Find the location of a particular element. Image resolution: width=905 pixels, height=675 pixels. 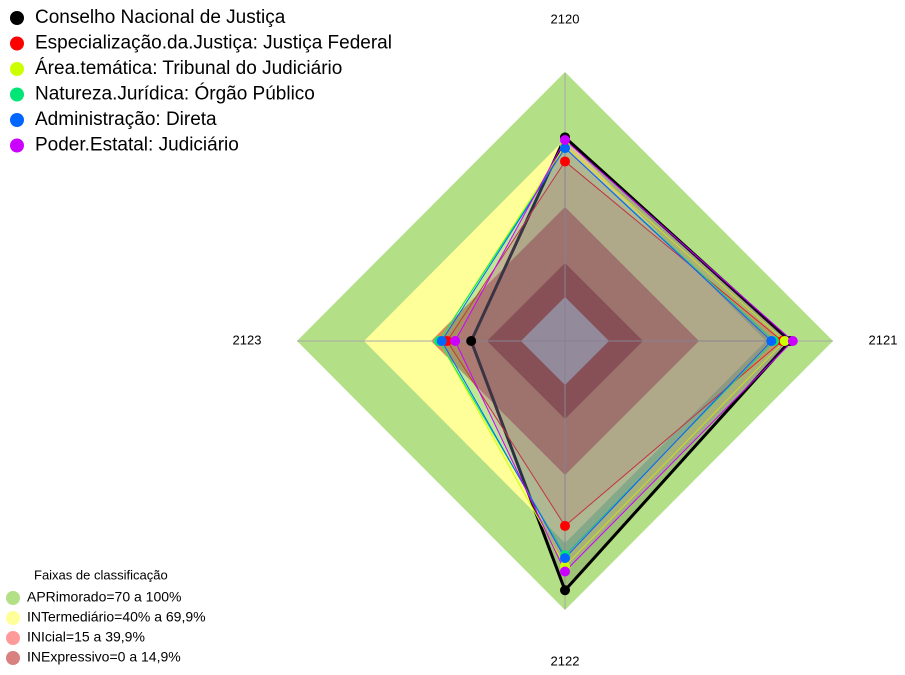

axis-label: 2120 is located at coordinates (565, 18).